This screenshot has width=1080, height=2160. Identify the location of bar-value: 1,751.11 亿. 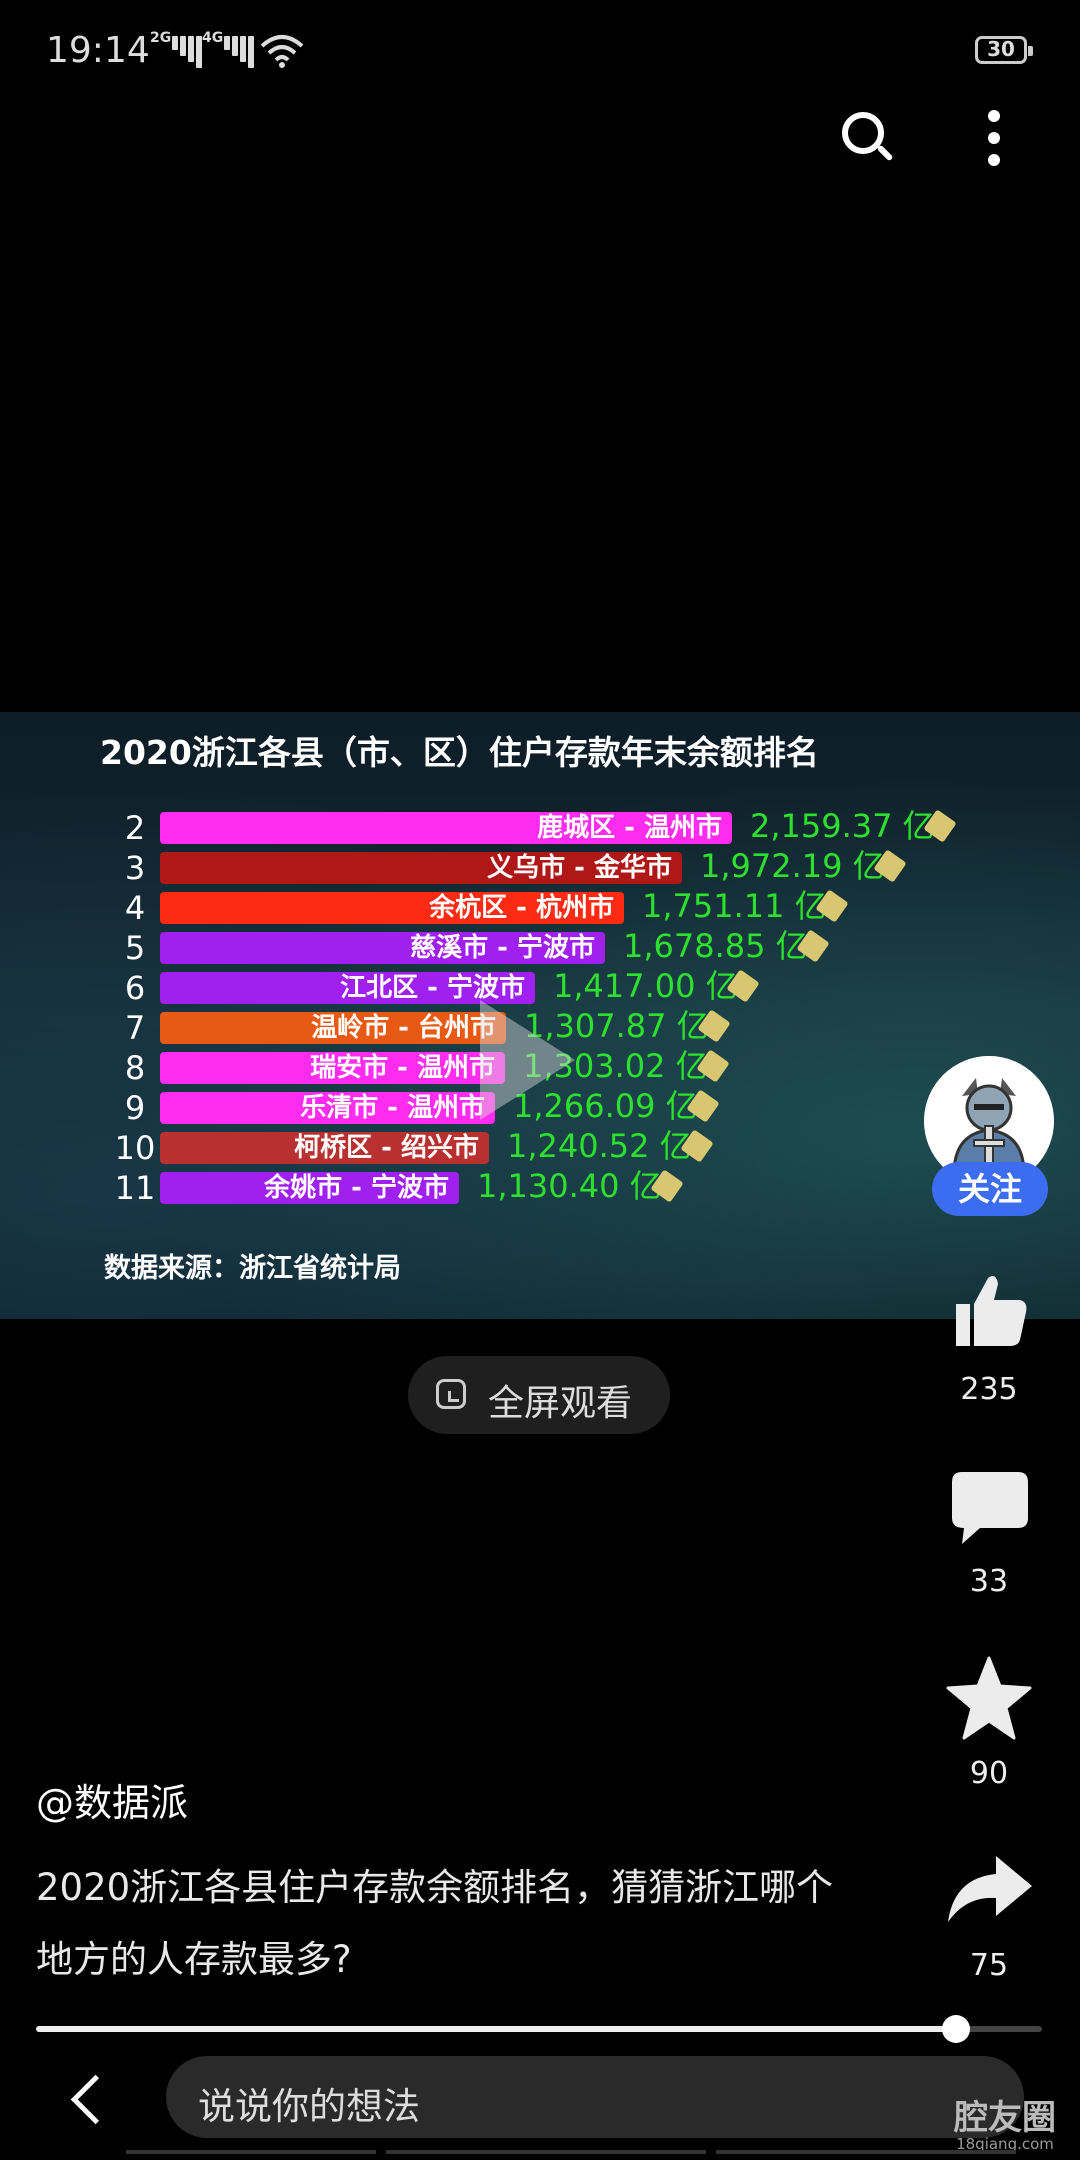
(734, 906).